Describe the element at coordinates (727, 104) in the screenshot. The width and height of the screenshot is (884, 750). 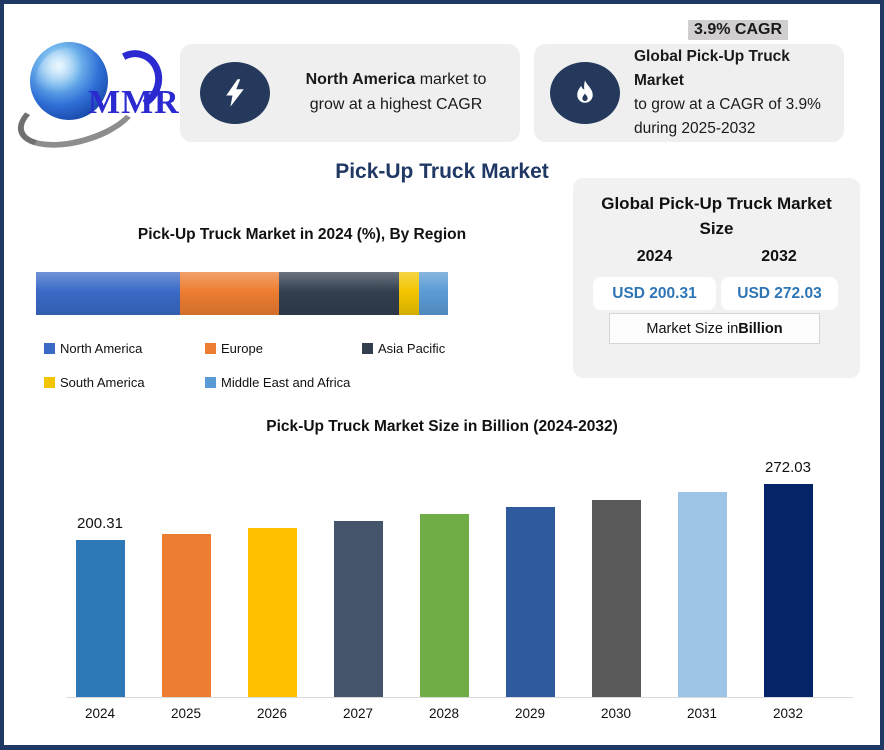
I see `card-global-line2: to grow at a CAGR of 3.9%` at that location.